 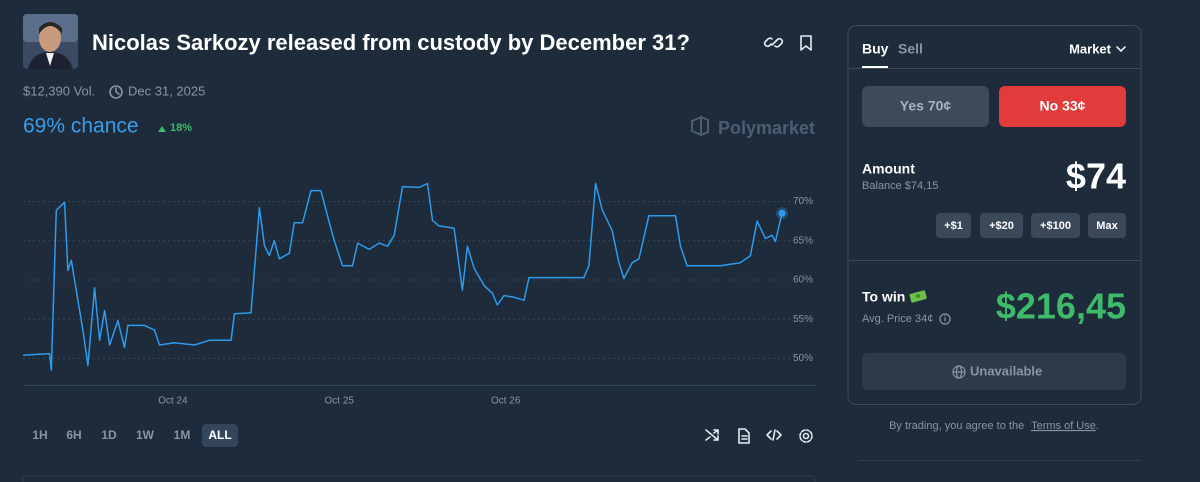 I want to click on up-arrow, so click(x=162, y=129).